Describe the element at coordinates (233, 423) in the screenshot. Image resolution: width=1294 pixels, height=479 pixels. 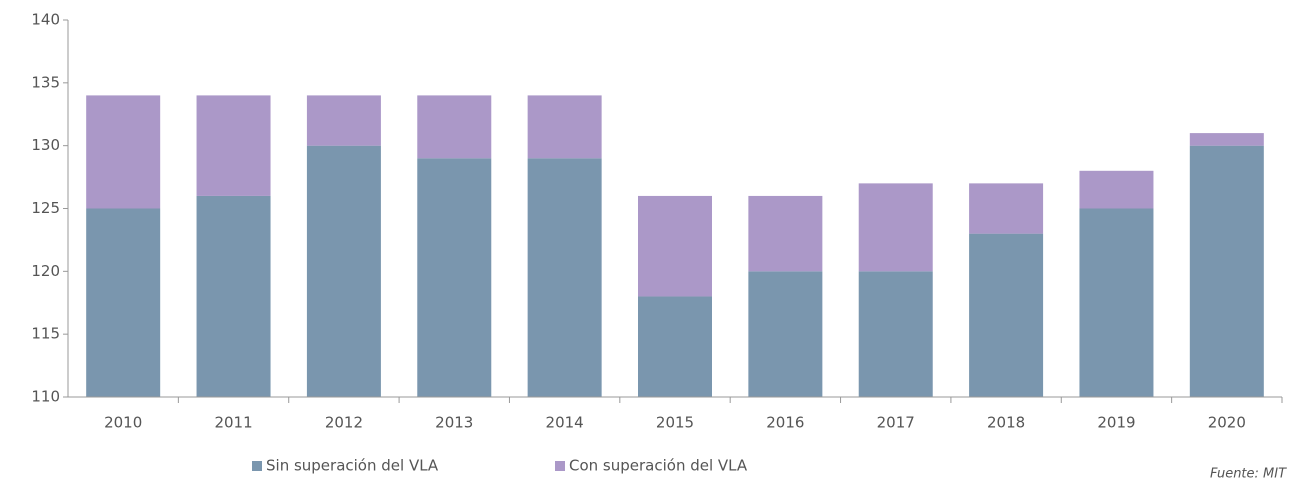
I see `x-tick-label: 2011` at that location.